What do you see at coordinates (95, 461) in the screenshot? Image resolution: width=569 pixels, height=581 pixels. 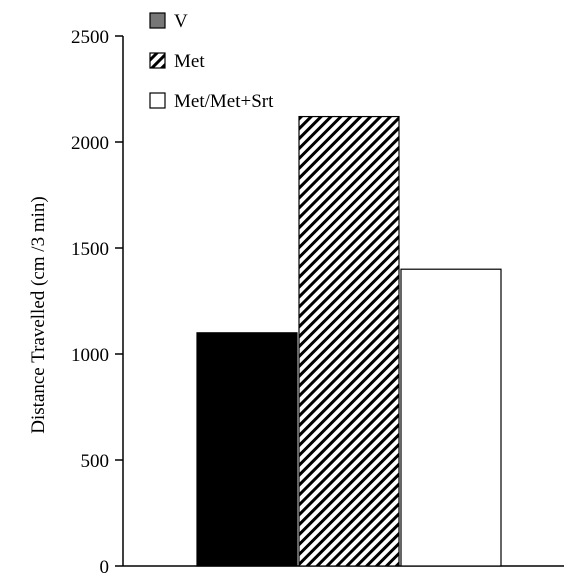 I see `y-tick-label: 500` at bounding box center [95, 461].